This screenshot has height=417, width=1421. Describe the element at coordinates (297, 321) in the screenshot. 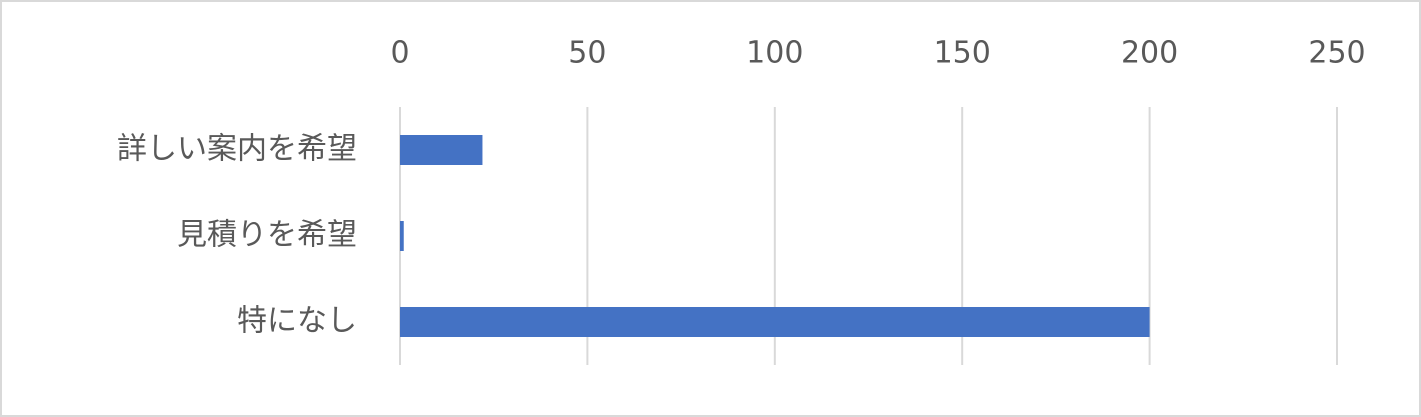

I see `y-tick-label: 特になし` at that location.